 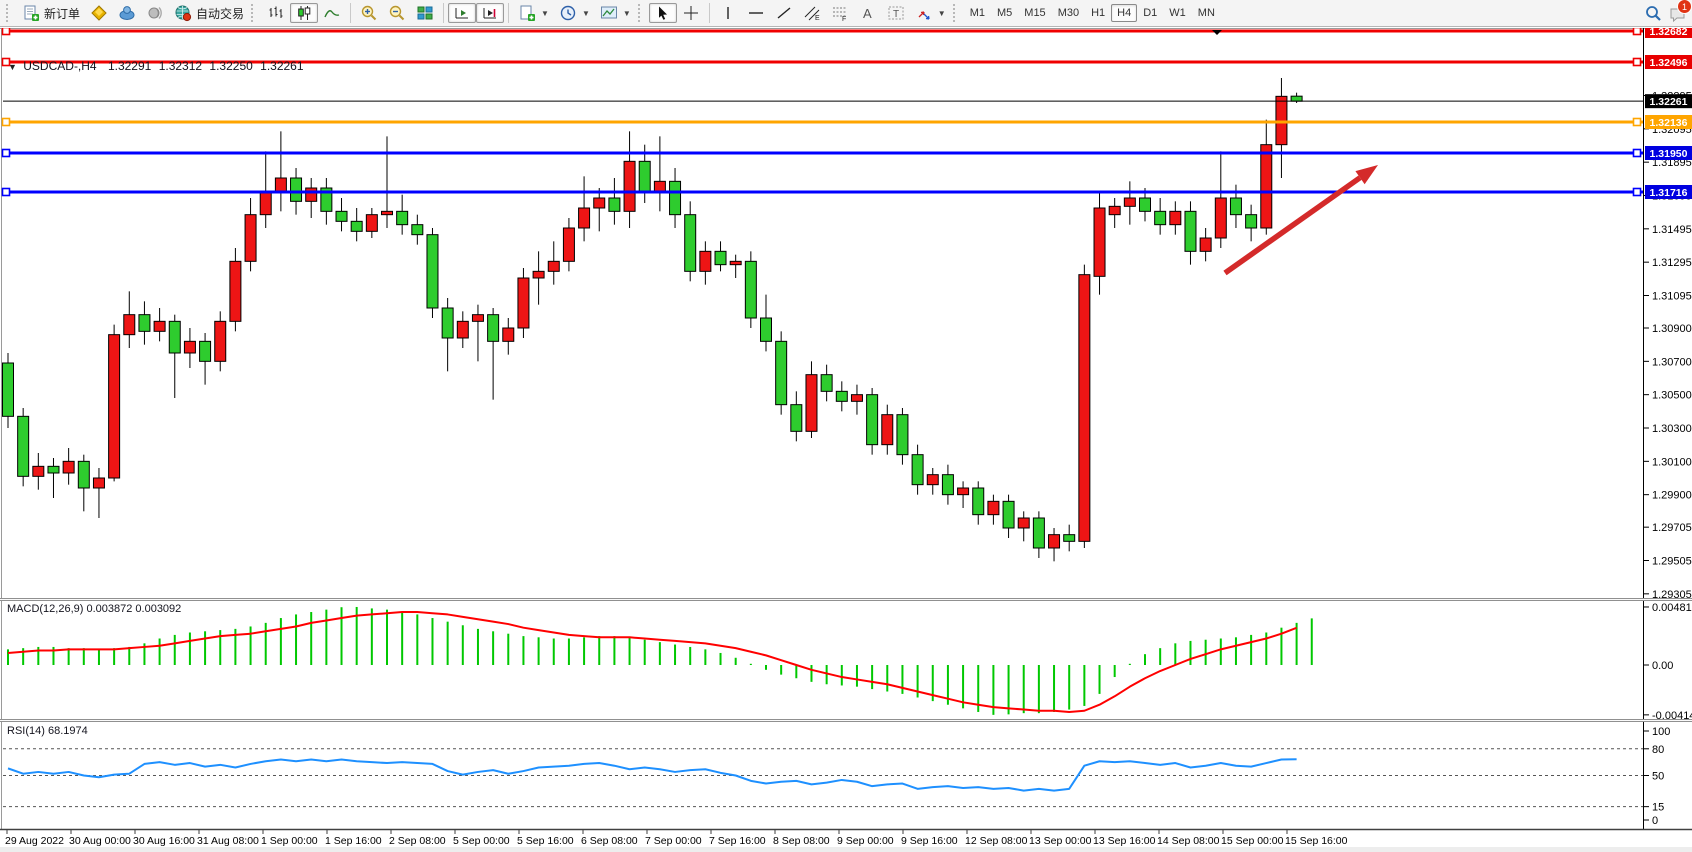 What do you see at coordinates (545, 13) in the screenshot?
I see `dropdown-caret-icon: ▼` at bounding box center [545, 13].